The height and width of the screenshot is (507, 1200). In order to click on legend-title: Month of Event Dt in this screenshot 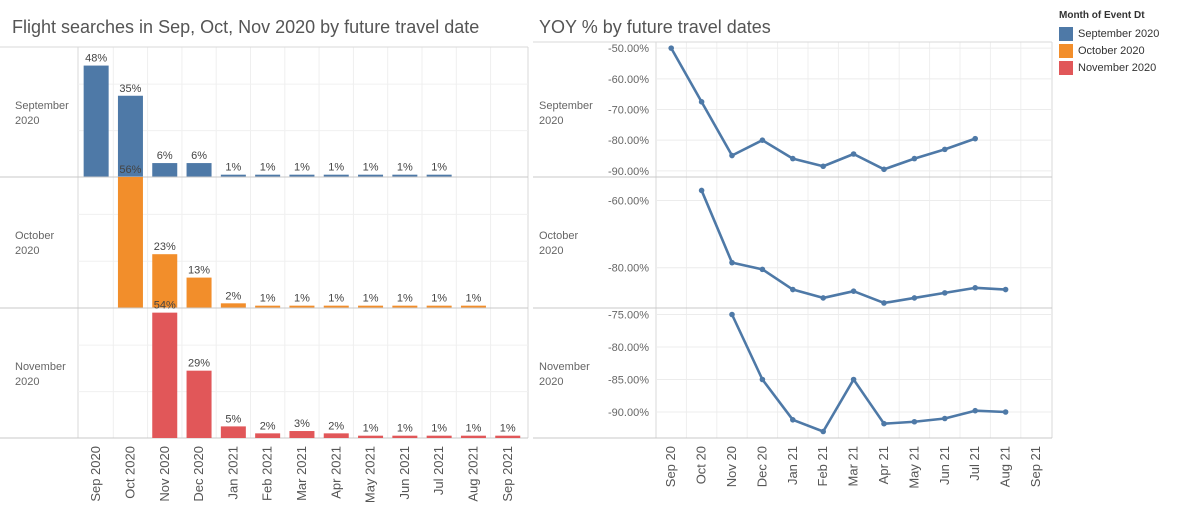, I will do `click(1102, 15)`.